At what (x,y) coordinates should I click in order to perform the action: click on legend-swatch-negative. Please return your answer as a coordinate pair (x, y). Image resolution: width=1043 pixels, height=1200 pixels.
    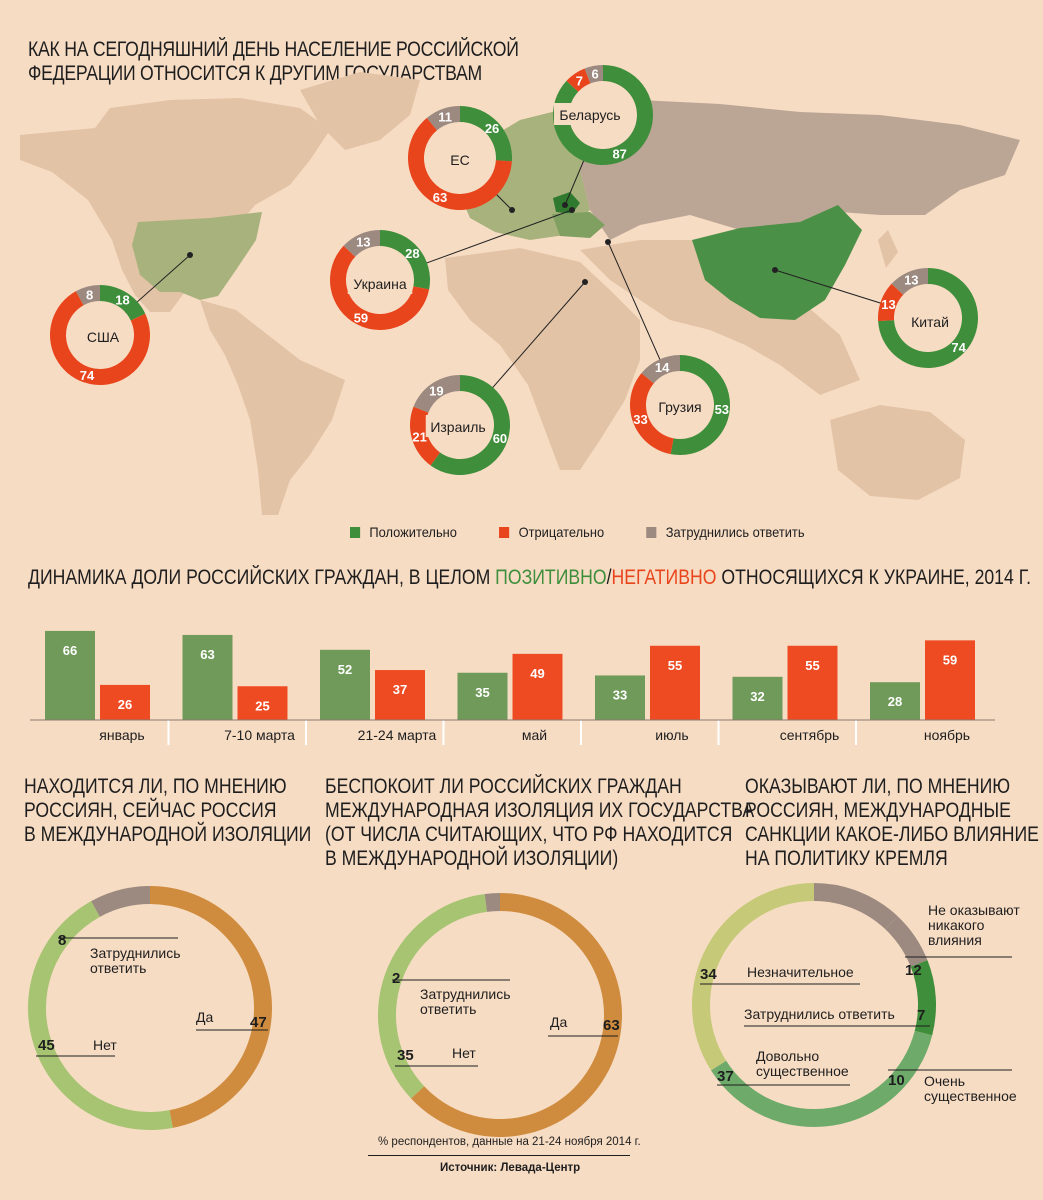
    Looking at the image, I should click on (504, 532).